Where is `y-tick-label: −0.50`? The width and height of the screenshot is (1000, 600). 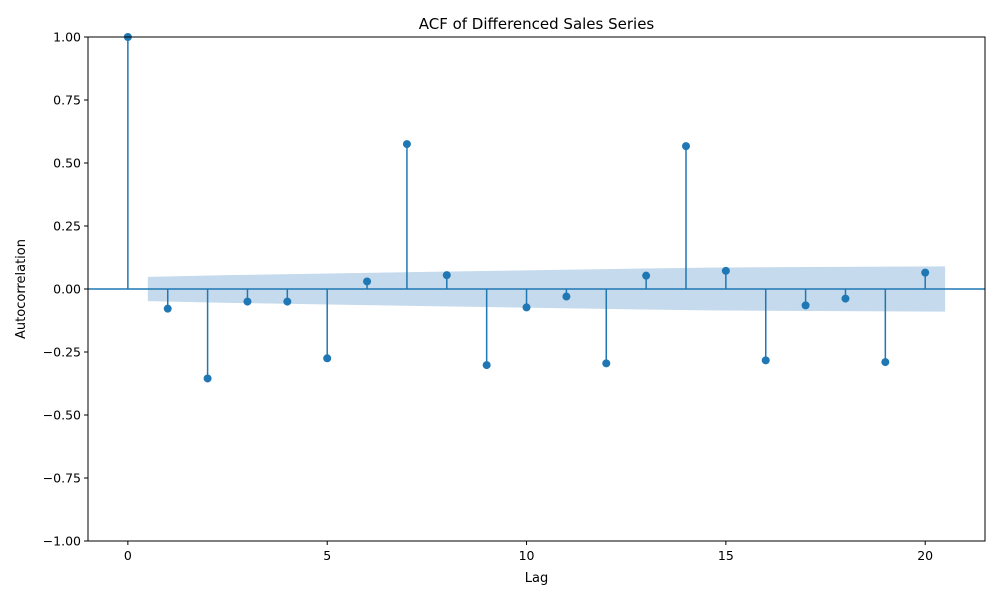 y-tick-label: −0.50 is located at coordinates (62, 415).